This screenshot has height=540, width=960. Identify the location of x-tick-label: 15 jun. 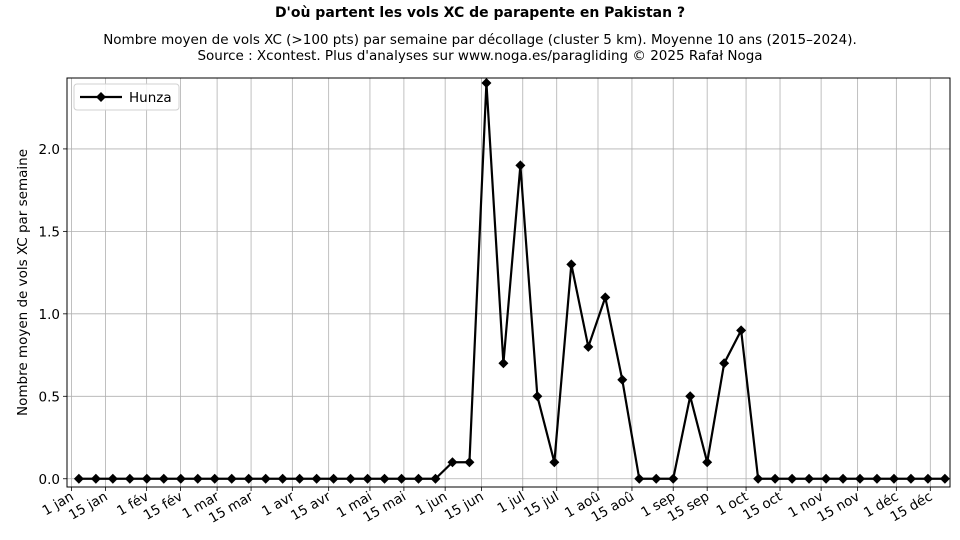
(464, 506).